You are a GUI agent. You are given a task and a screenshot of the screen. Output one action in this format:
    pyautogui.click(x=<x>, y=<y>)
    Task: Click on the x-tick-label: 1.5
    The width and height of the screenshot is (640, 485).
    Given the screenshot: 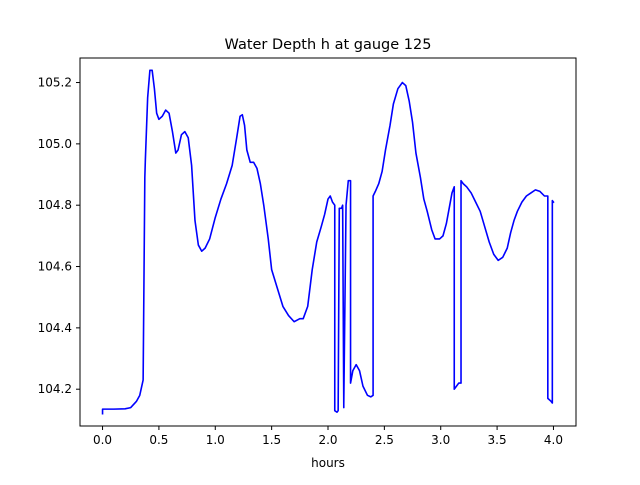 What is the action you would take?
    pyautogui.click(x=271, y=440)
    